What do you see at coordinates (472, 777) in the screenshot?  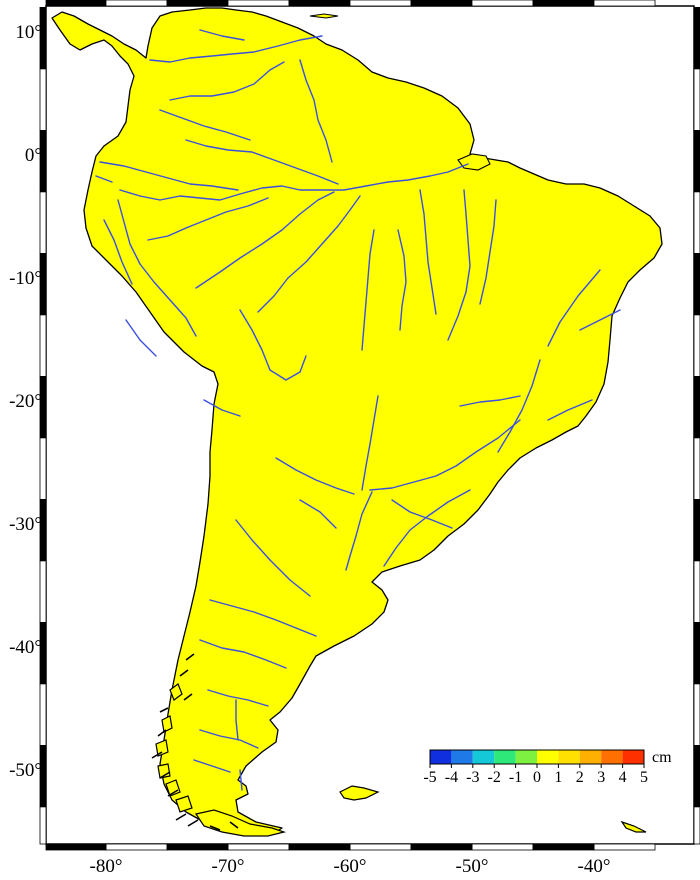 I see `colorbar-tick-label: -3` at bounding box center [472, 777].